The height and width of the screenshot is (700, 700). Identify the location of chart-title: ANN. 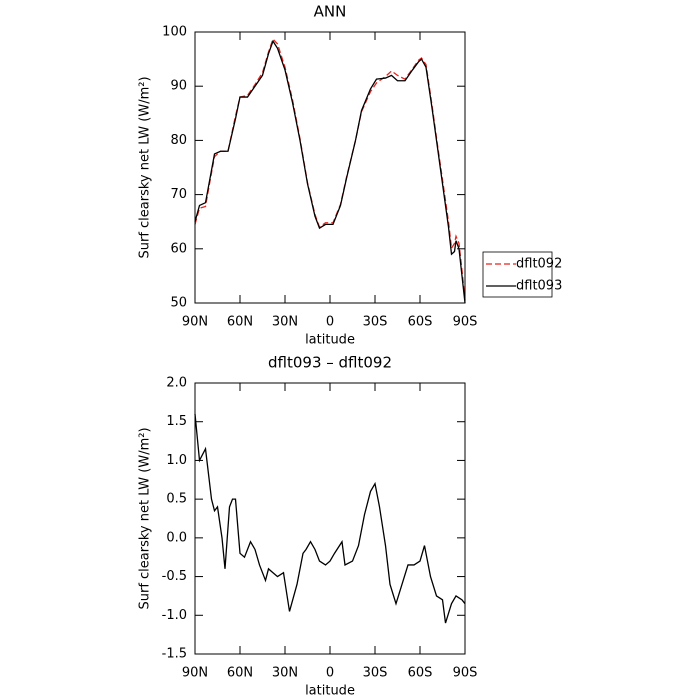
(330, 12).